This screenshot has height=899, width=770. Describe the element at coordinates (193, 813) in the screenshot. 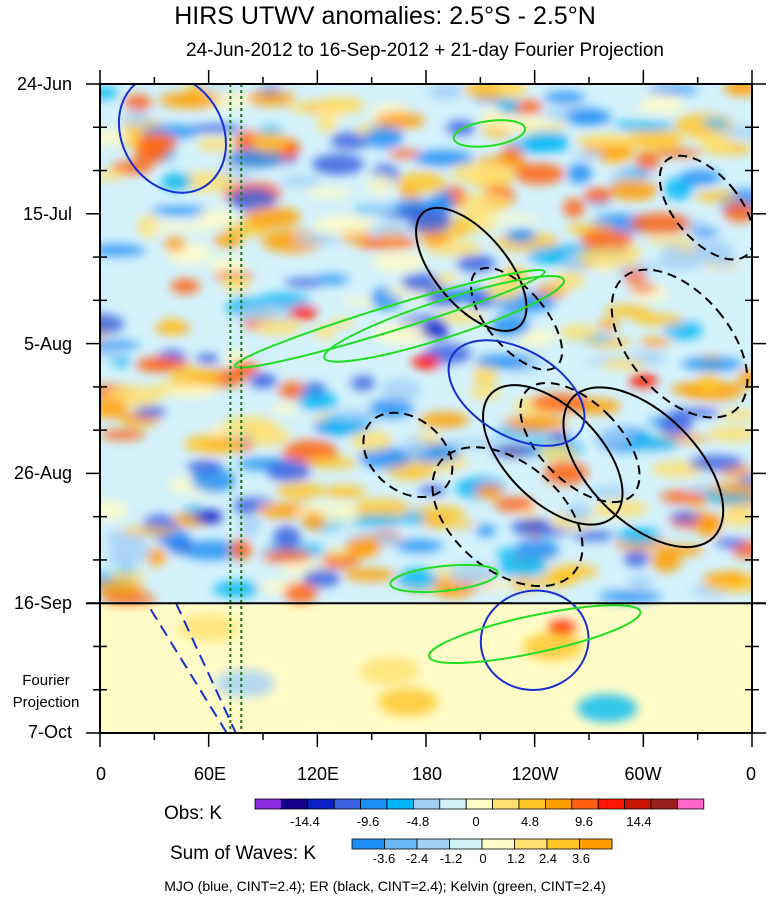

I see `obs-colorbar-title: Obs: K` at that location.